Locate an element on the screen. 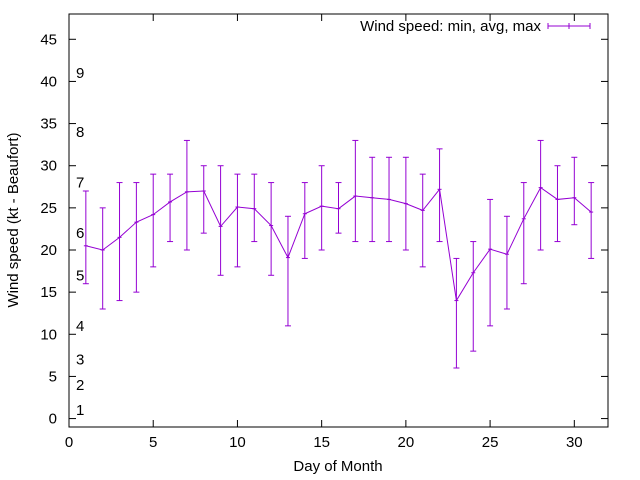 This screenshot has width=640, height=480. beaufort-label: 3 is located at coordinates (80, 360).